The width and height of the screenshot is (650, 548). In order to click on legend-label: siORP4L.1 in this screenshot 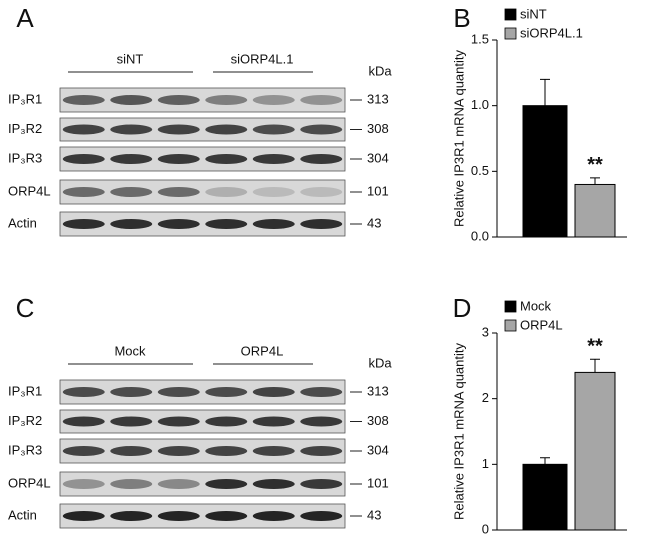, I will do `click(551, 32)`.